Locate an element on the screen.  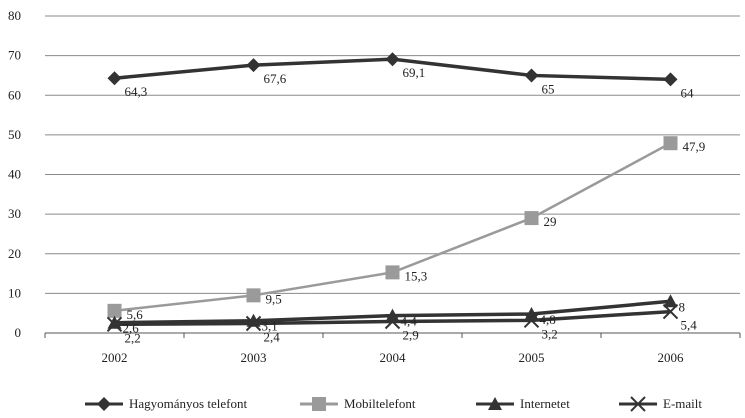
legend-label: Internetet is located at coordinates (545, 403).